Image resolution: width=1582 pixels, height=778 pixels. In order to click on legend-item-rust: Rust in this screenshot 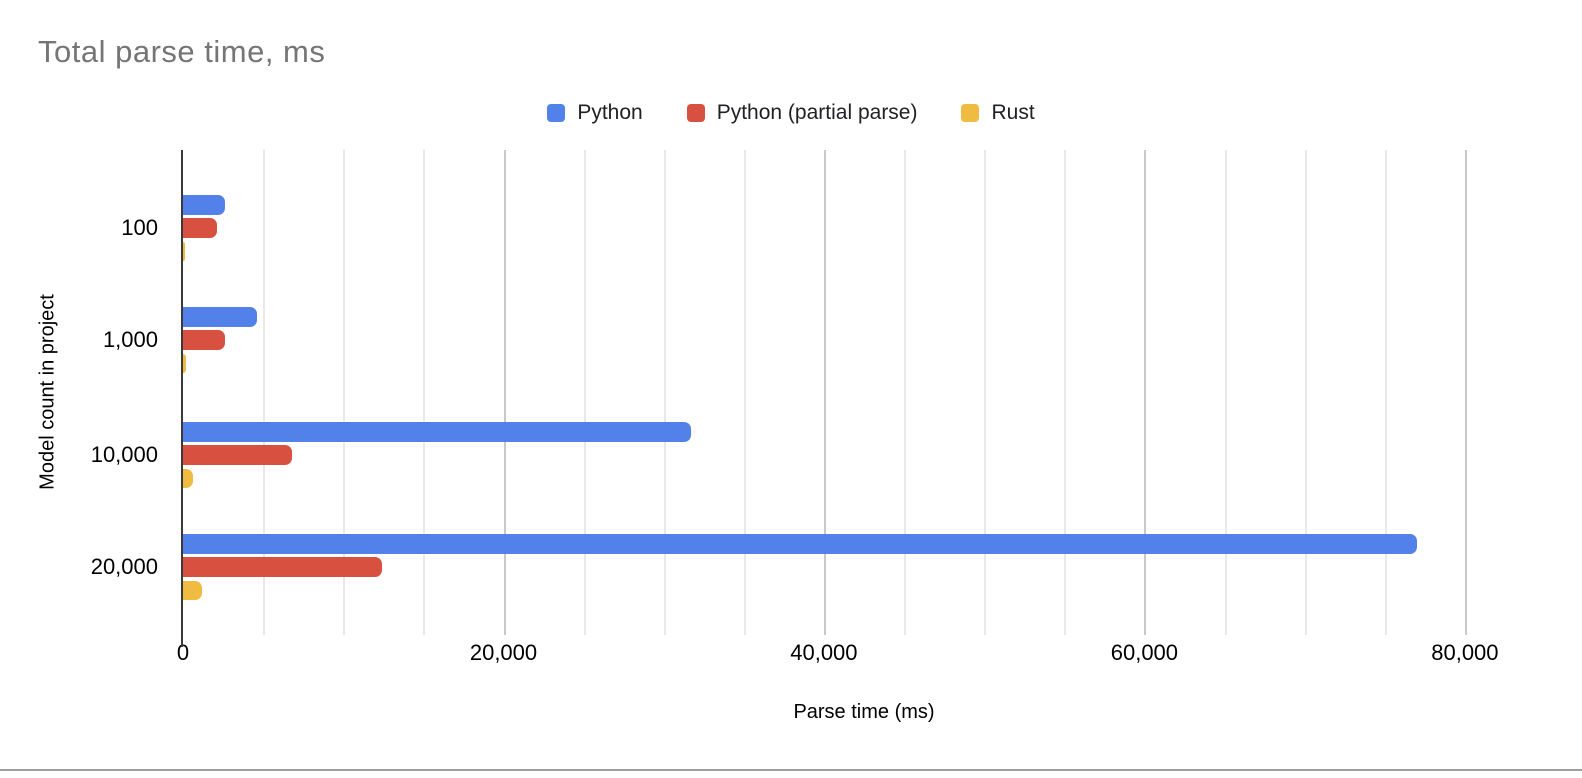, I will do `click(998, 113)`.